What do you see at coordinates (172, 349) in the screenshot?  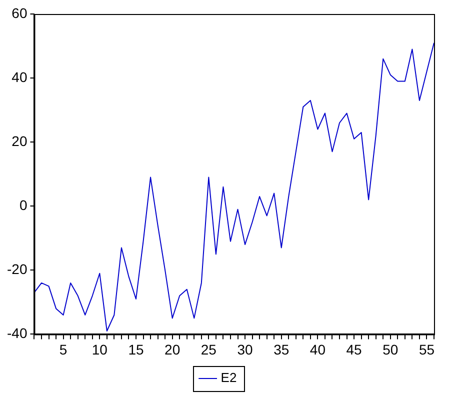 I see `x-tick-label: 20` at bounding box center [172, 349].